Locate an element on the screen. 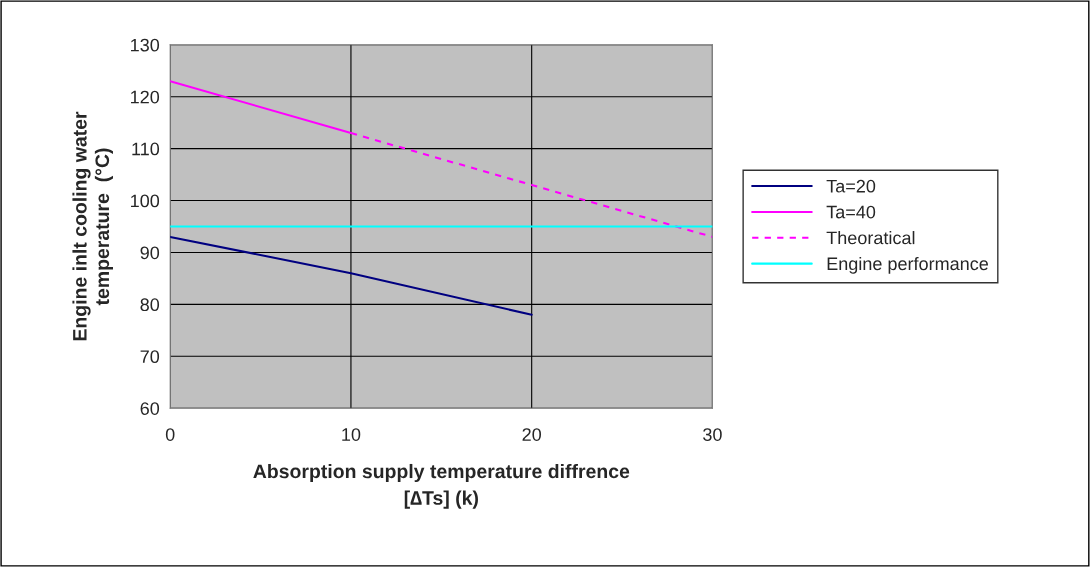 Image resolution: width=1091 pixels, height=567 pixels. x-tick-label: 0 is located at coordinates (170, 434).